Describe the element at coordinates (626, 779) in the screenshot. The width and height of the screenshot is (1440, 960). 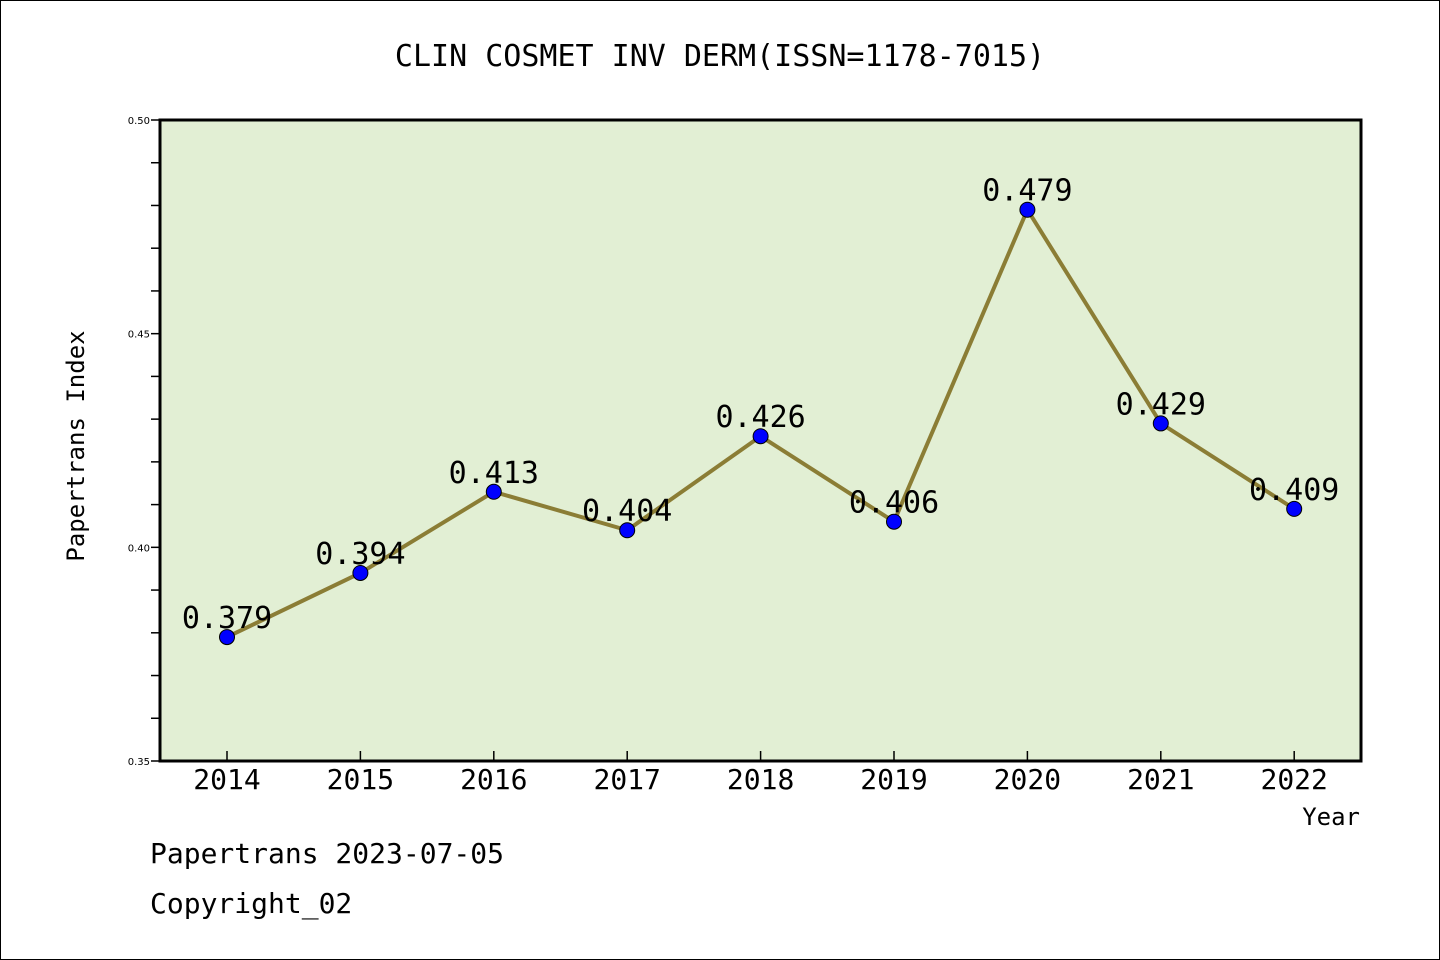
I see `x-tick-label: 2017` at that location.